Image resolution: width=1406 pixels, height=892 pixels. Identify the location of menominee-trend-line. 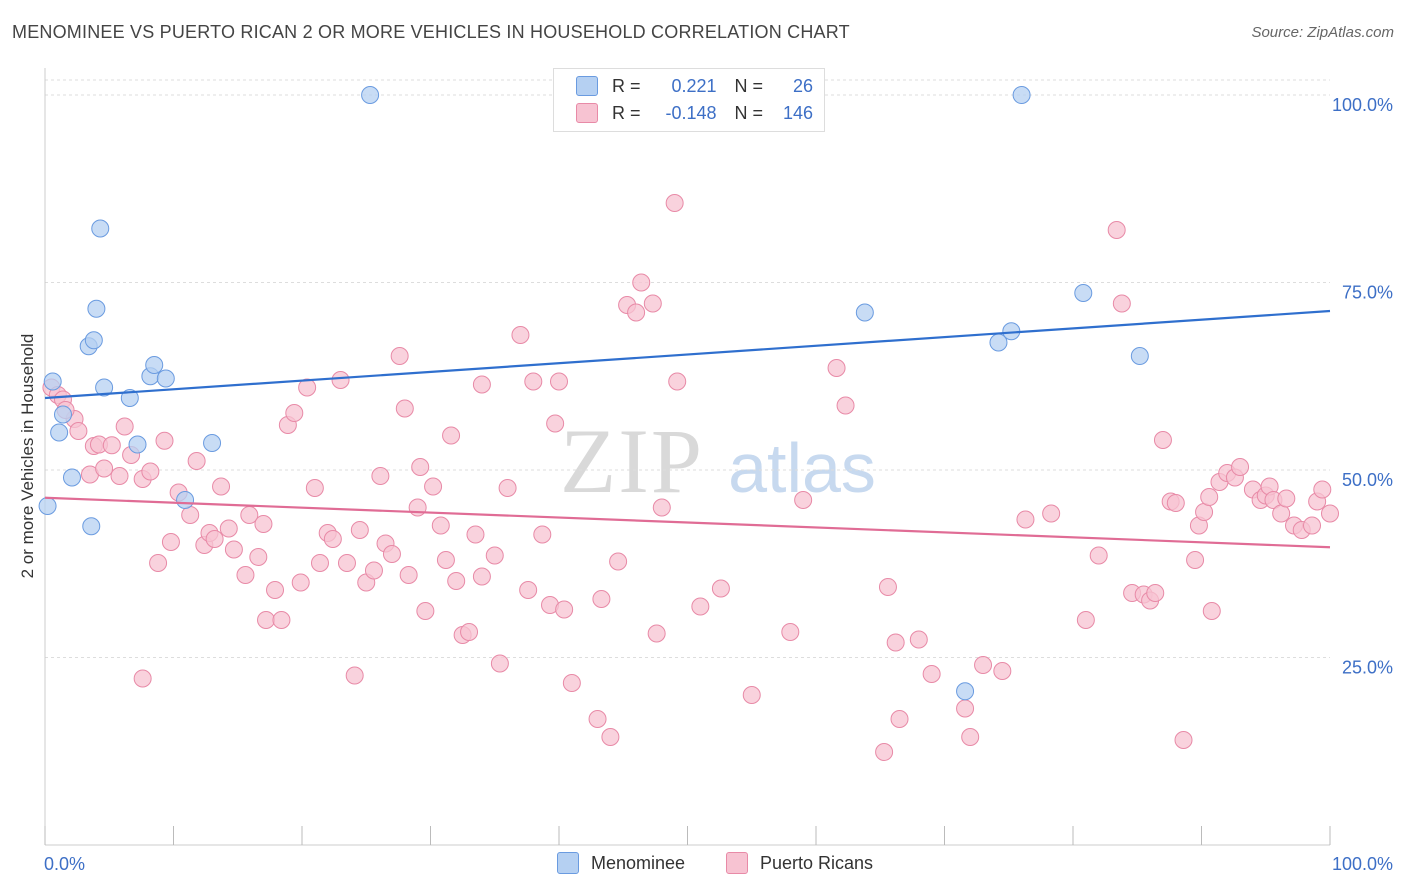
(687, 354).